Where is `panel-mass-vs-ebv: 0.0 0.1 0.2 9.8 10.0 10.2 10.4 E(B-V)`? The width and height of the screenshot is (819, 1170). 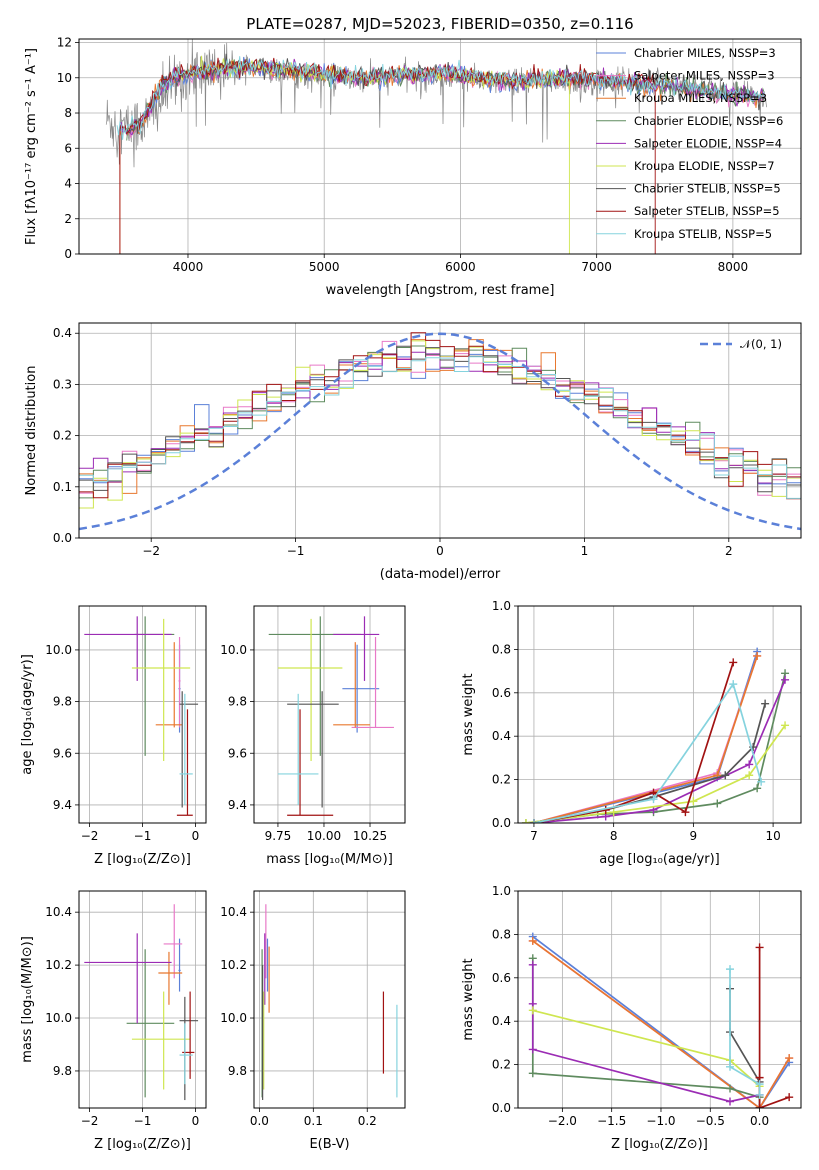 panel-mass-vs-ebv: 0.0 0.1 0.2 9.8 10.0 10.2 10.4 E(B-V) is located at coordinates (313, 1021).